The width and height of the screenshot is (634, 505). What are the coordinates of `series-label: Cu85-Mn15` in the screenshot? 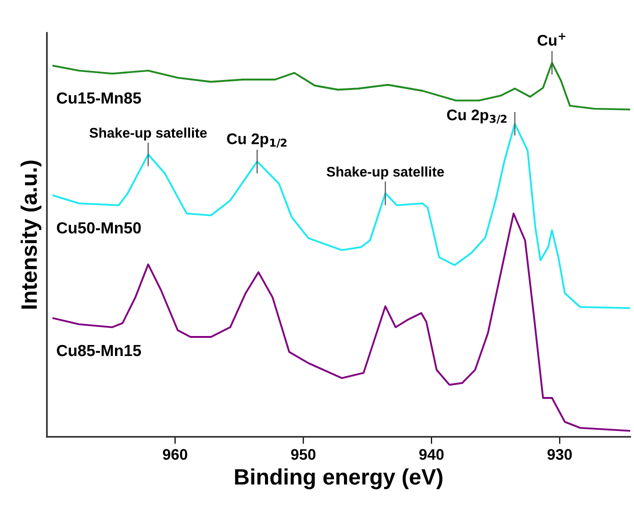 It's located at (98, 350).